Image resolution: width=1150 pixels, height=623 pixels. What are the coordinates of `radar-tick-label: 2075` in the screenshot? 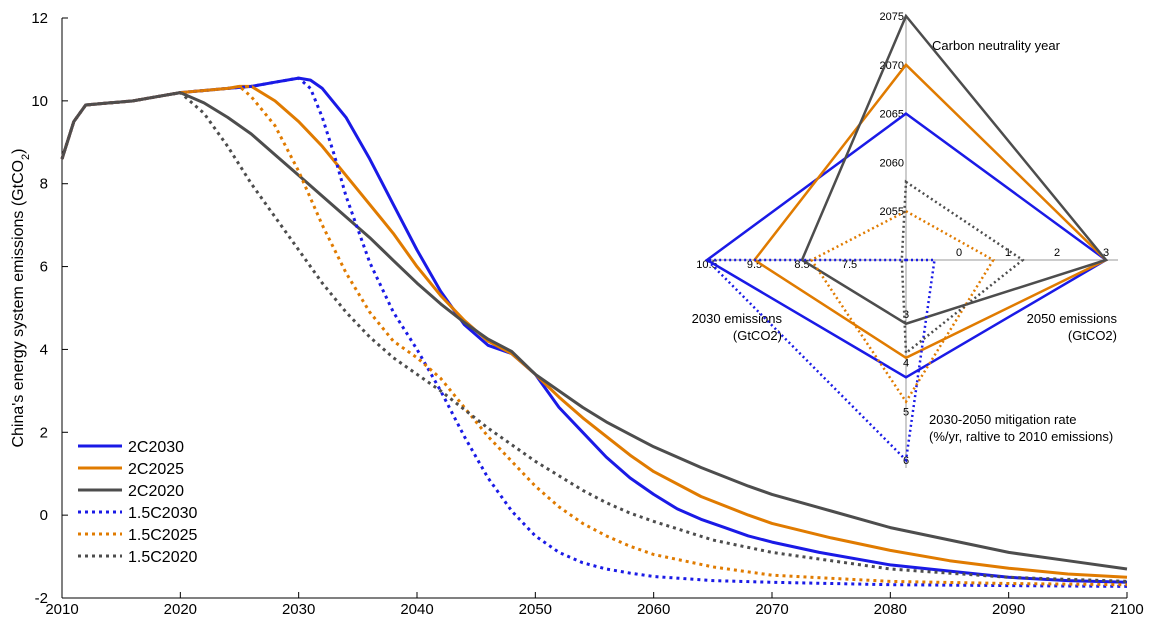 It's located at (892, 17).